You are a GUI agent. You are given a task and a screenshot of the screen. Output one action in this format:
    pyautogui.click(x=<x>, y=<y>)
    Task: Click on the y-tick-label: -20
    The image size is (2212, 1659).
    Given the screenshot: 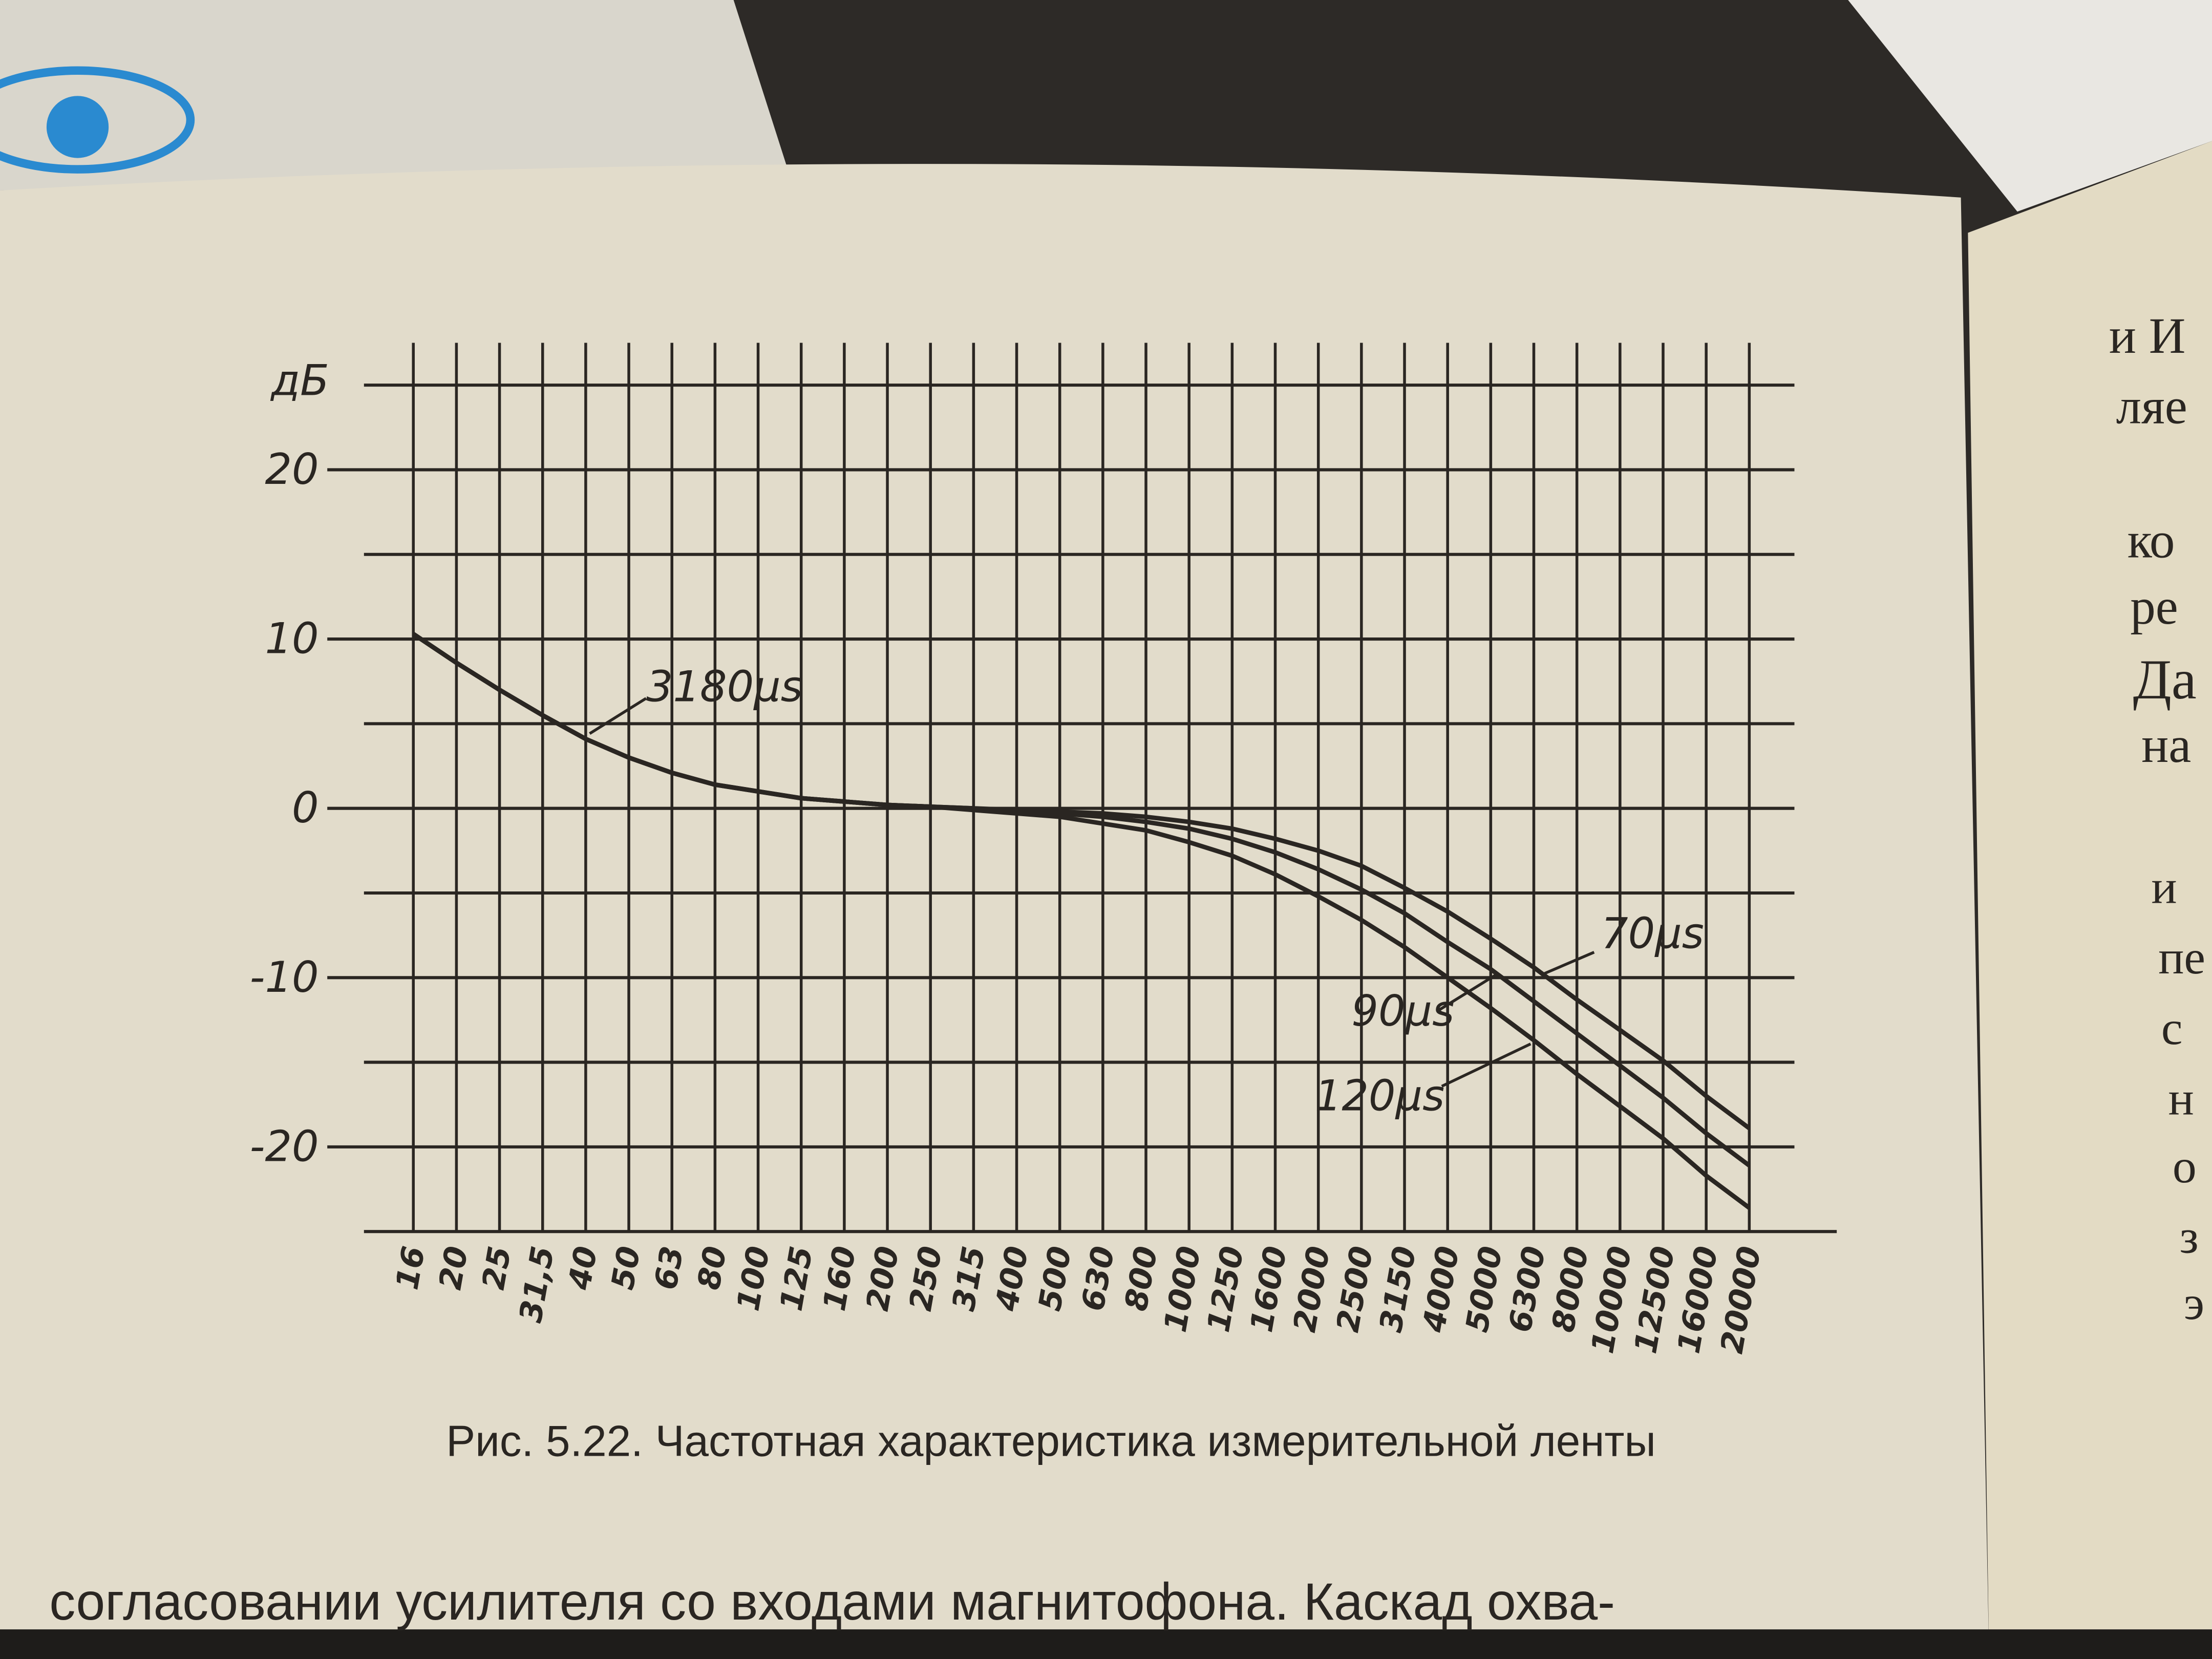 What is the action you would take?
    pyautogui.click(x=284, y=1146)
    